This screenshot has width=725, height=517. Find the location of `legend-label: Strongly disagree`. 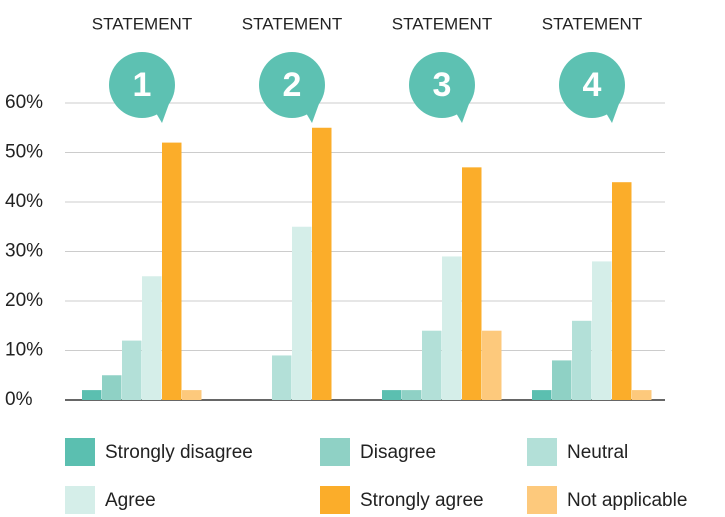

legend-label: Strongly disagree is located at coordinates (179, 452).